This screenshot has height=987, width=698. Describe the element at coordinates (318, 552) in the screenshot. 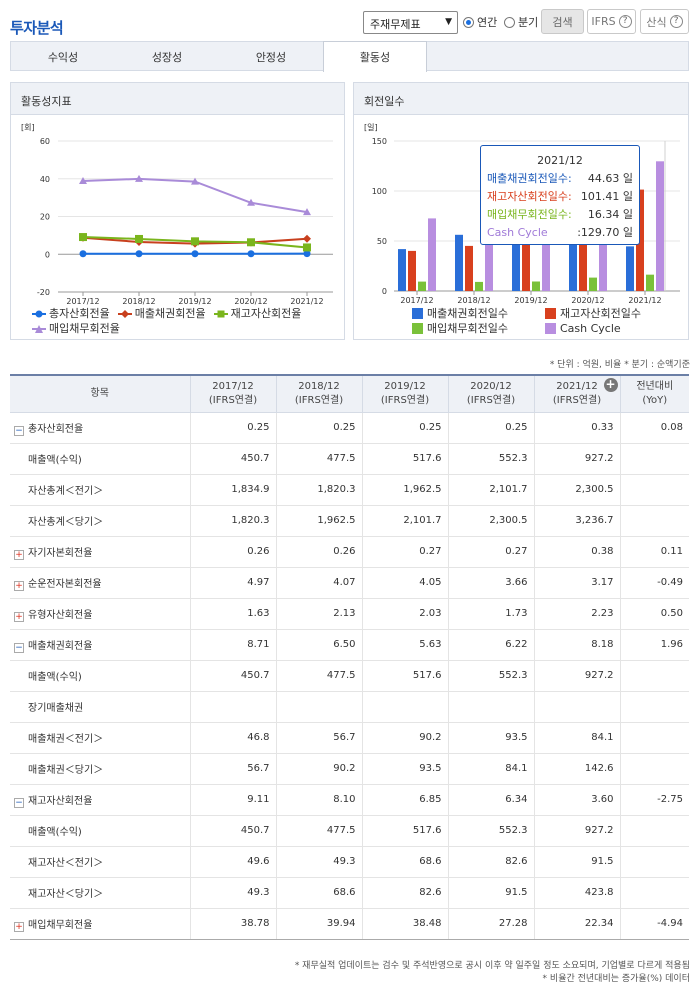

I see `value-cell: 0.26` at that location.